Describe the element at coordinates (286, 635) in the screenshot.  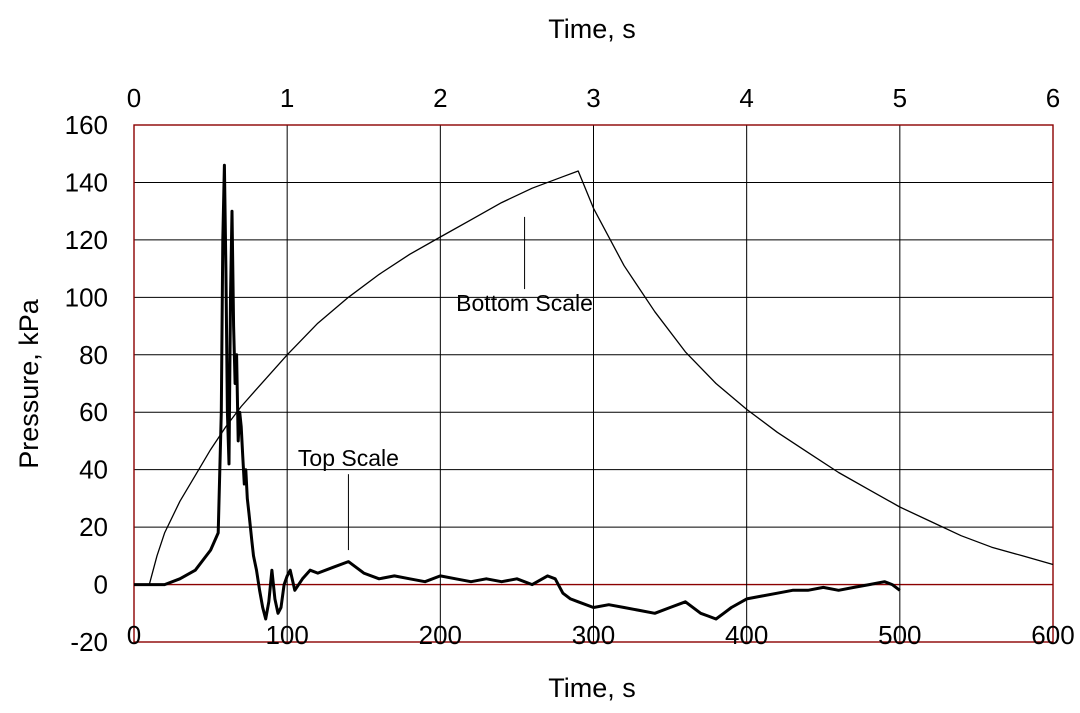
I see `bottom-x-tick-label: 100` at that location.